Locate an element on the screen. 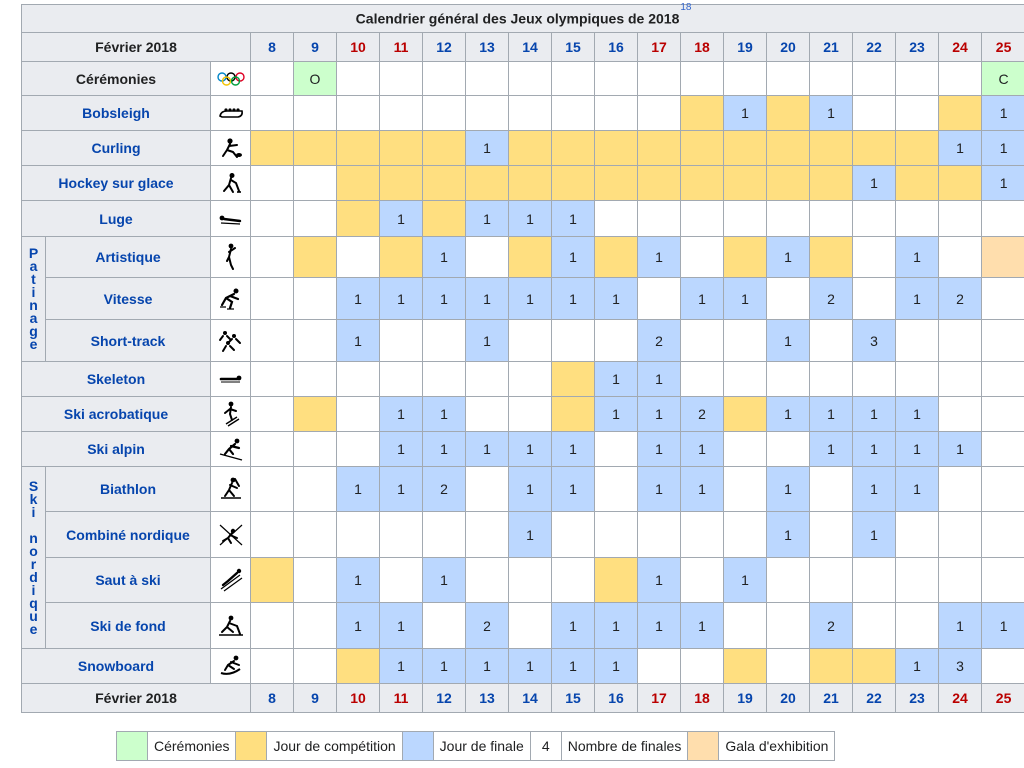 The width and height of the screenshot is (1024, 768). sport-14-label: Ski de fond is located at coordinates (128, 625).